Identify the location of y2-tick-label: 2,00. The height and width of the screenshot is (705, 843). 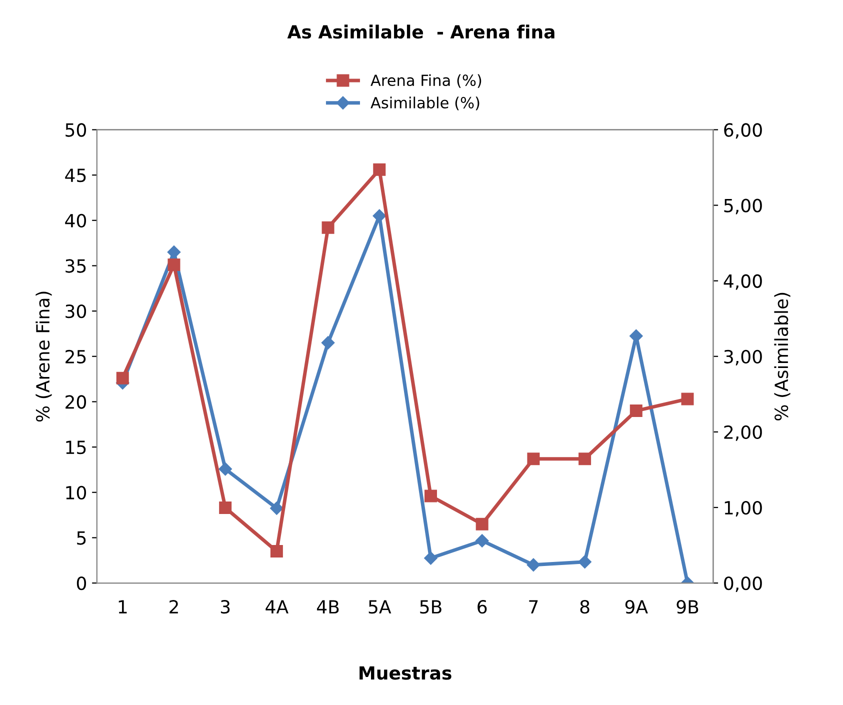
(743, 433).